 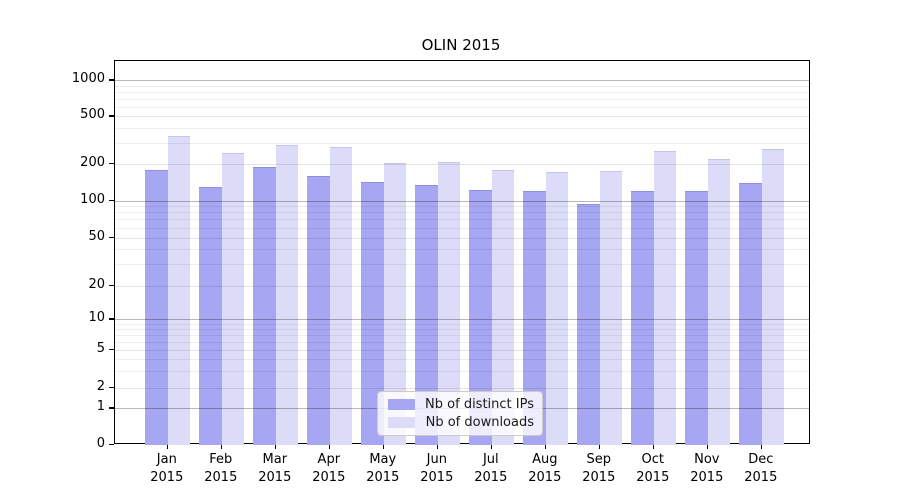 What do you see at coordinates (437, 468) in the screenshot?
I see `x-tick-label: Jun 2015` at bounding box center [437, 468].